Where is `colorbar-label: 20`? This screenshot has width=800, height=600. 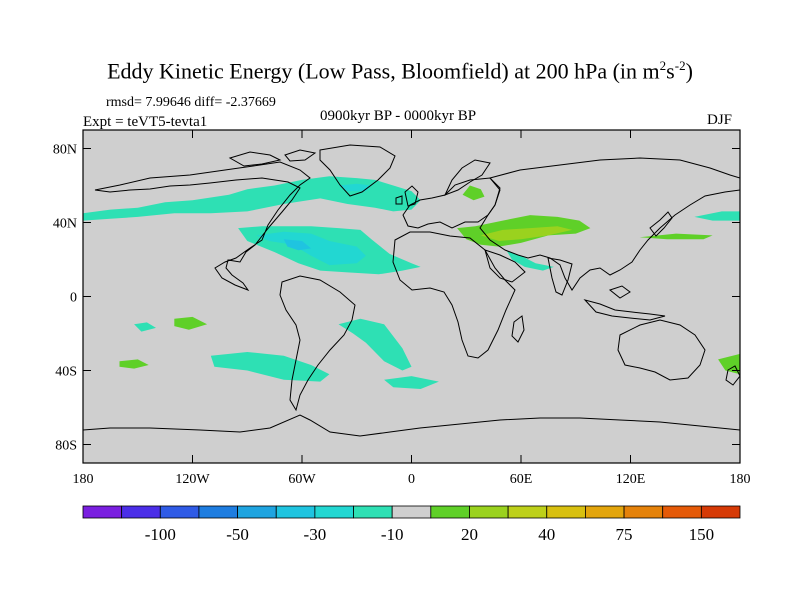 colorbar-label: 20 is located at coordinates (469, 534).